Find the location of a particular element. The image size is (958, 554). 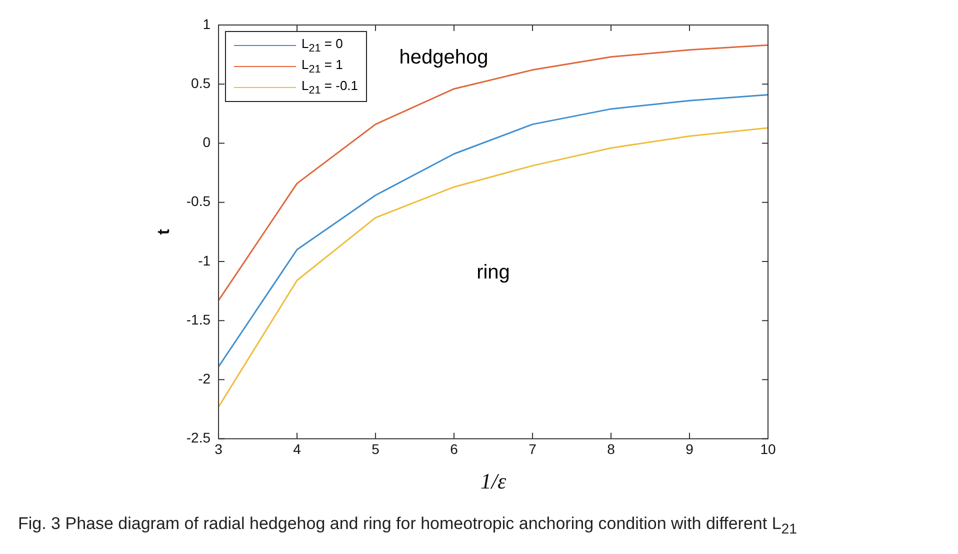

annotation: hedgehog is located at coordinates (443, 58).